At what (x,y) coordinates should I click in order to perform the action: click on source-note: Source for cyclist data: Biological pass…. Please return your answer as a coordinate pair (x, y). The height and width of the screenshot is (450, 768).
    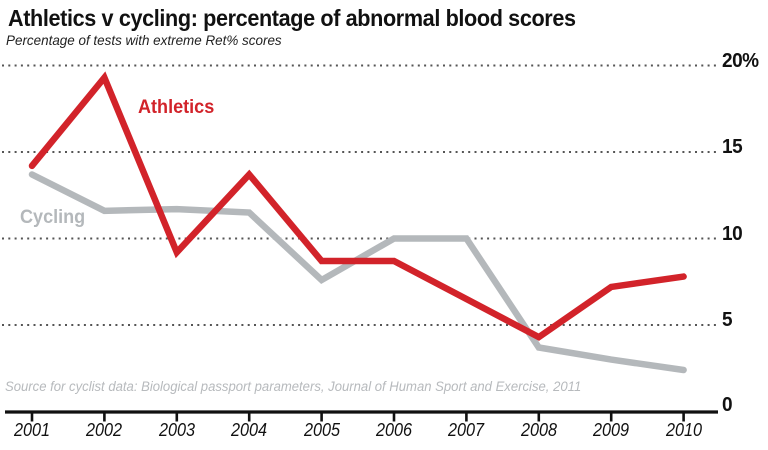
    Looking at the image, I should click on (293, 386).